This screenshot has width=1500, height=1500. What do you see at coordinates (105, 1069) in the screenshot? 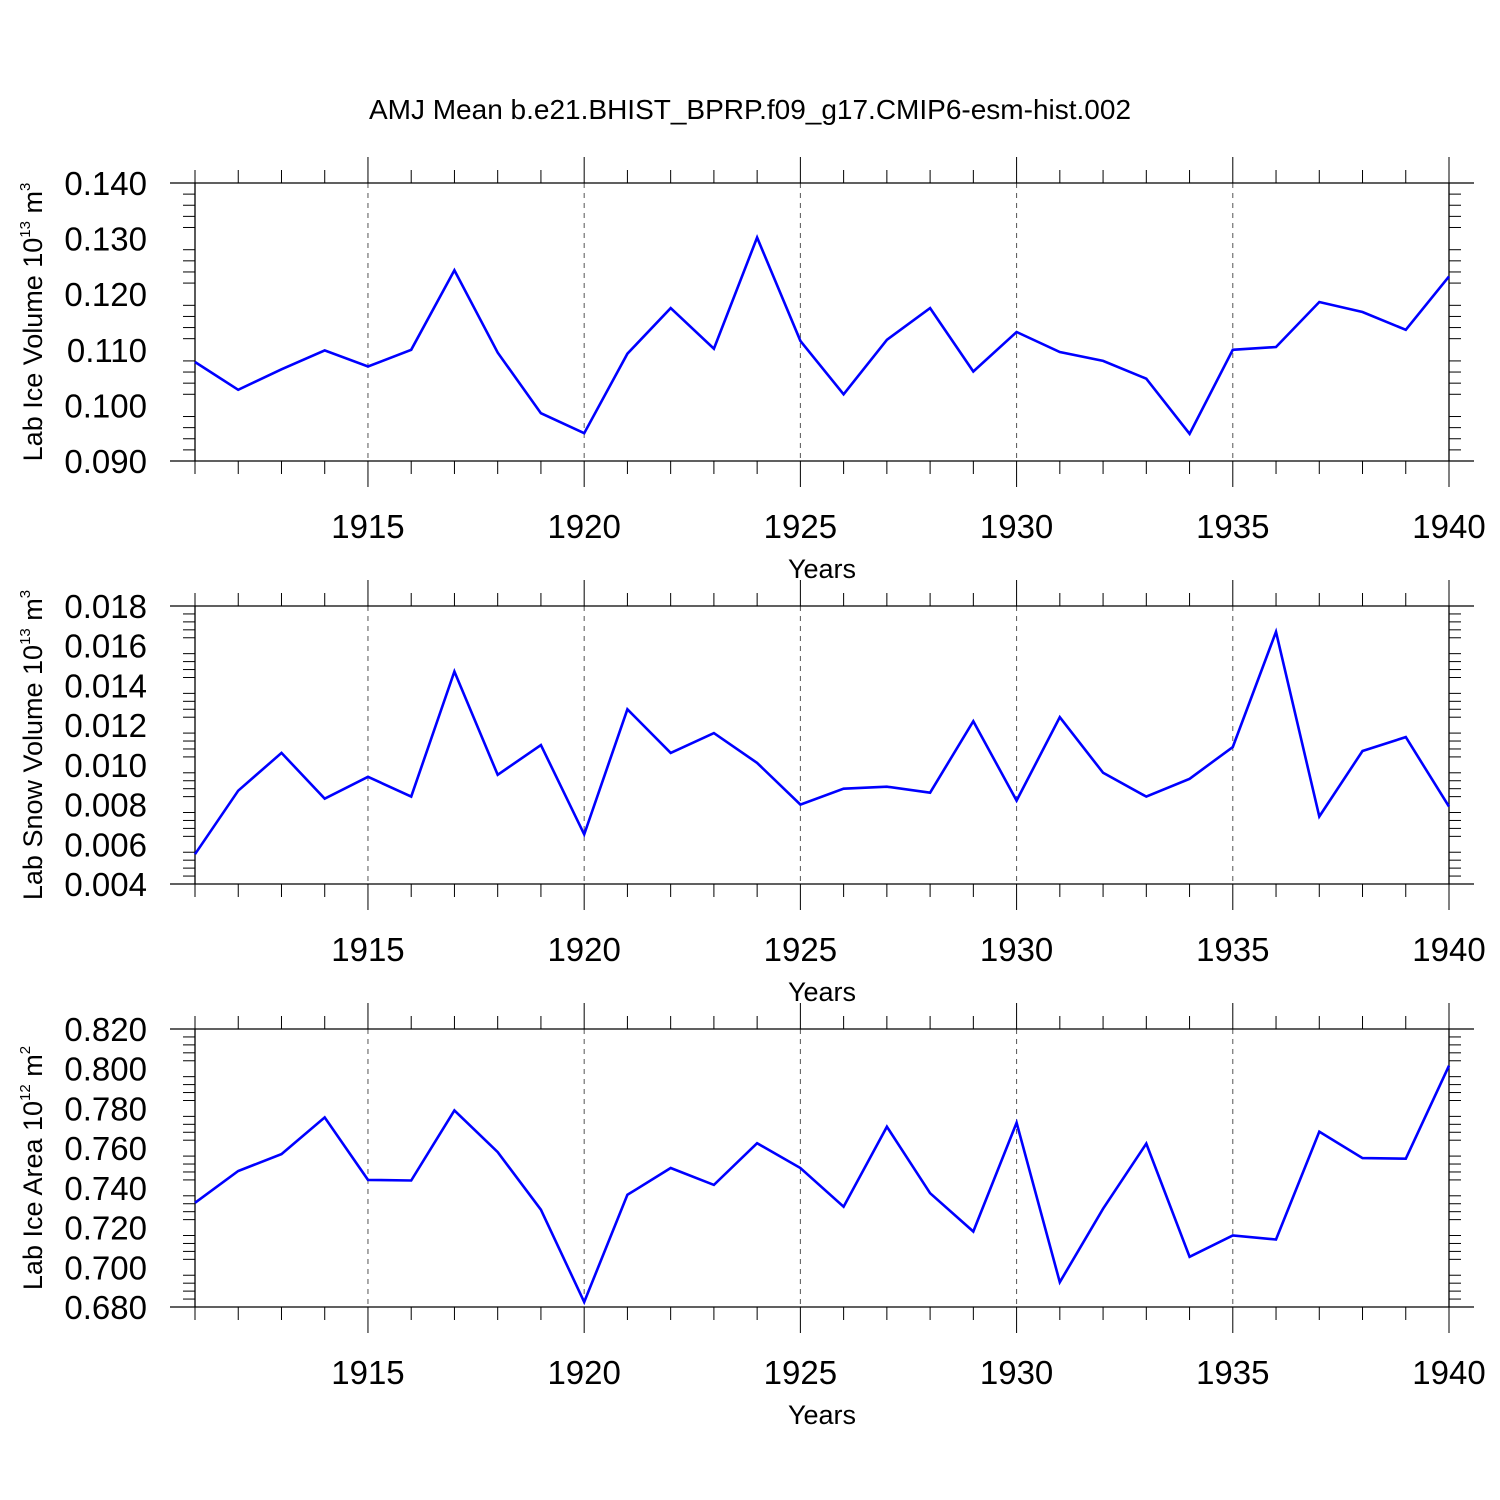
I see `y-tick-label: 0.800` at bounding box center [105, 1069].